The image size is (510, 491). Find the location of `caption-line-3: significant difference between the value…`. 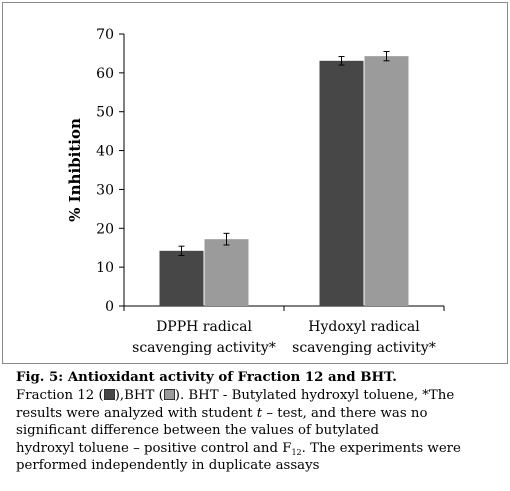

caption-line-3: significant difference between the value… is located at coordinates (197, 431).